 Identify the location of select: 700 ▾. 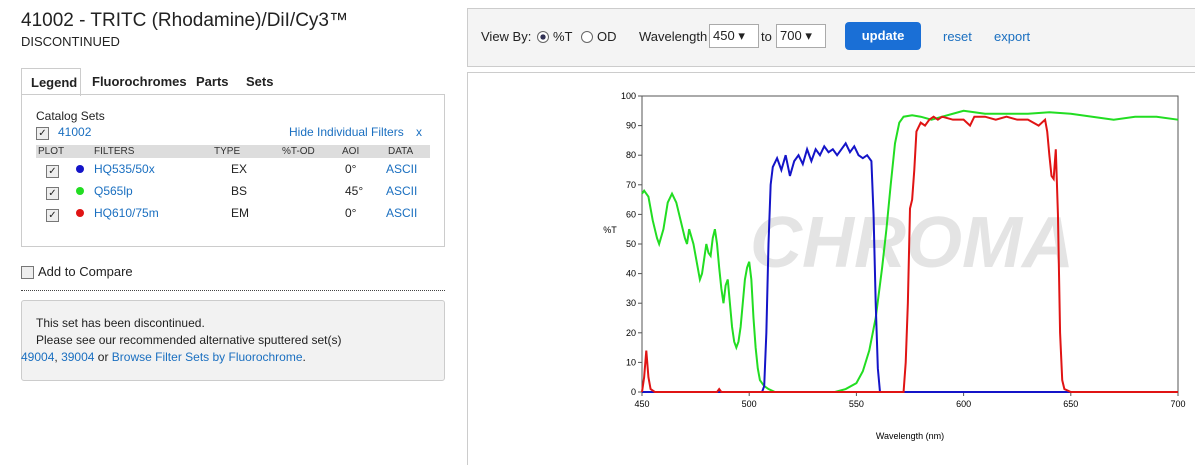
(801, 36).